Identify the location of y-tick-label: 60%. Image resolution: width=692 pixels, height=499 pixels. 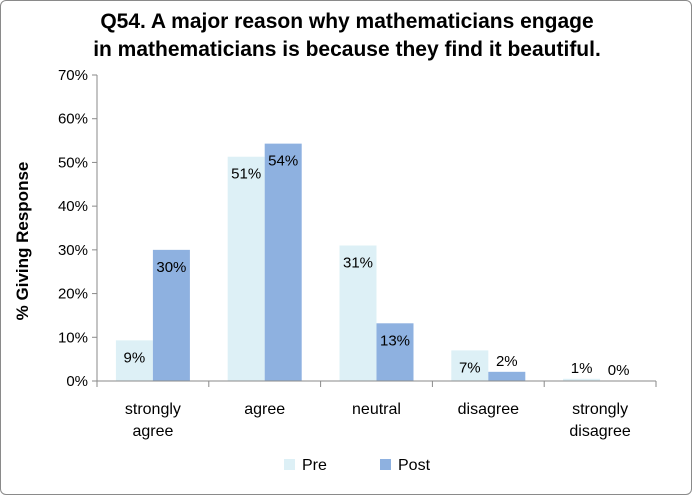
(73, 119).